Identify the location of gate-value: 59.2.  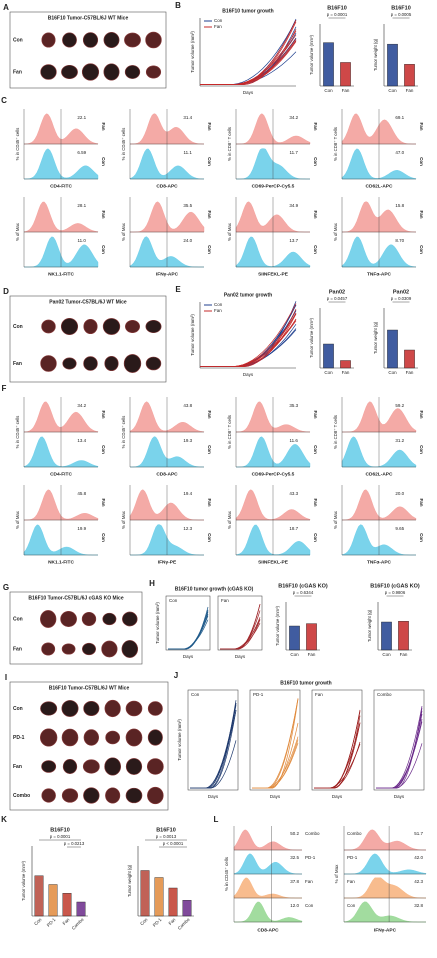
(399, 405).